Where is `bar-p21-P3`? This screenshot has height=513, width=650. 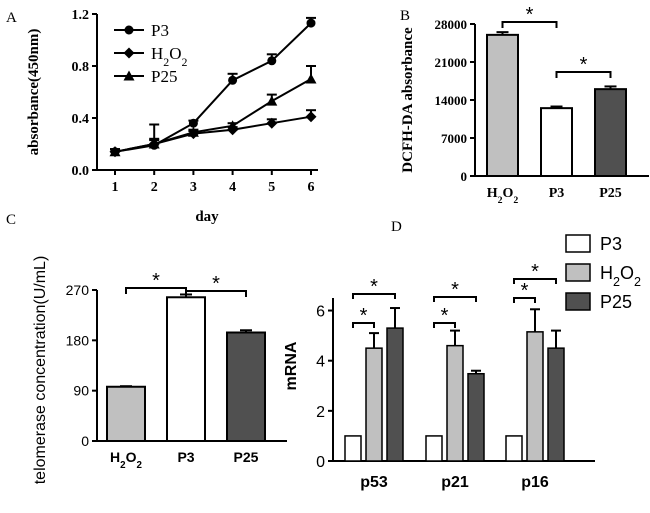 bar-p21-P3 is located at coordinates (434, 448).